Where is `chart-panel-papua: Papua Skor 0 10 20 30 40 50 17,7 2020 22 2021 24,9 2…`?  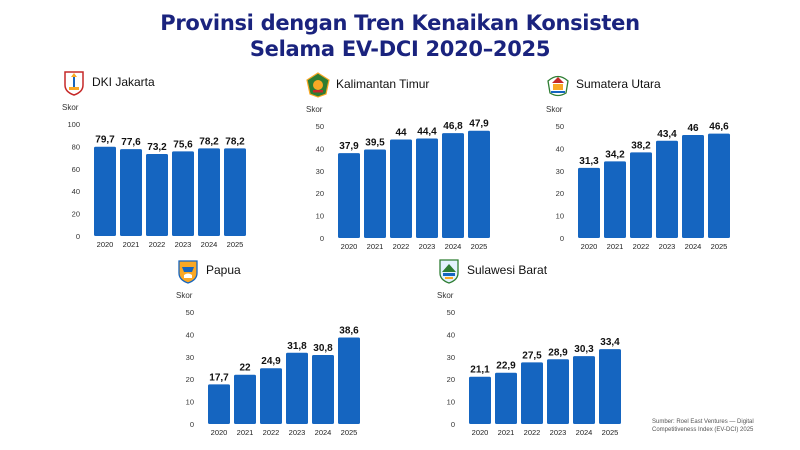 chart-panel-papua: Papua Skor 0 10 20 30 40 50 17,7 2020 22 2021 24,9 2… is located at coordinates (281, 348).